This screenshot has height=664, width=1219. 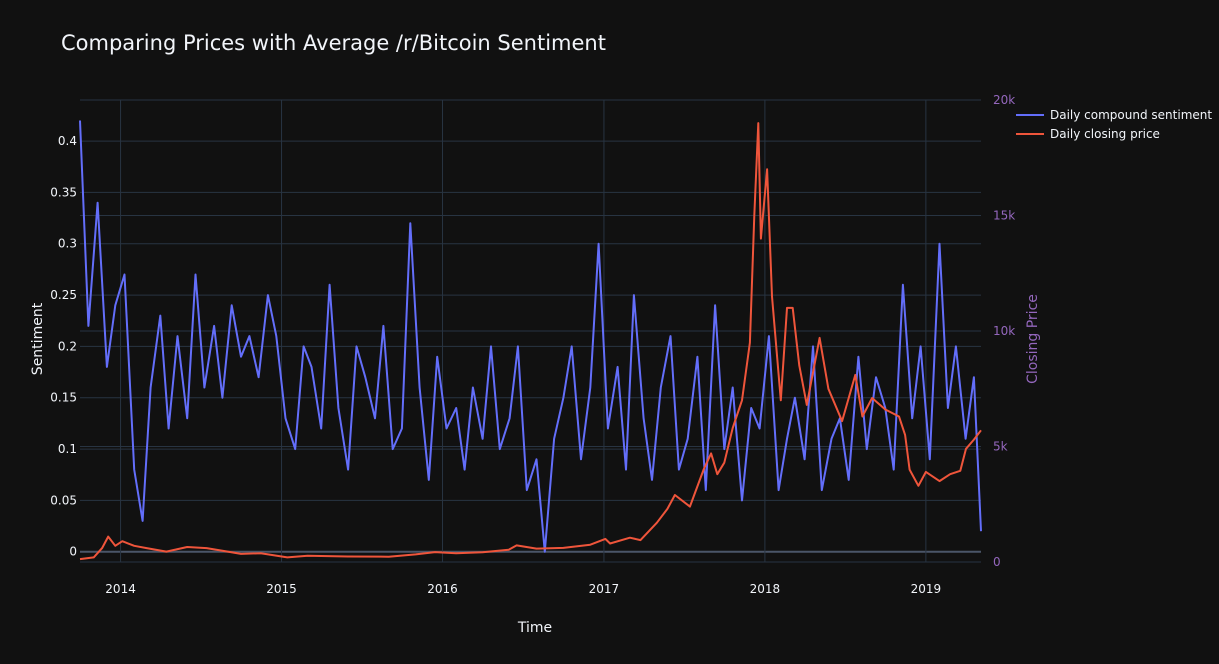 What do you see at coordinates (63, 295) in the screenshot?
I see `y-tick-label: 0.25` at bounding box center [63, 295].